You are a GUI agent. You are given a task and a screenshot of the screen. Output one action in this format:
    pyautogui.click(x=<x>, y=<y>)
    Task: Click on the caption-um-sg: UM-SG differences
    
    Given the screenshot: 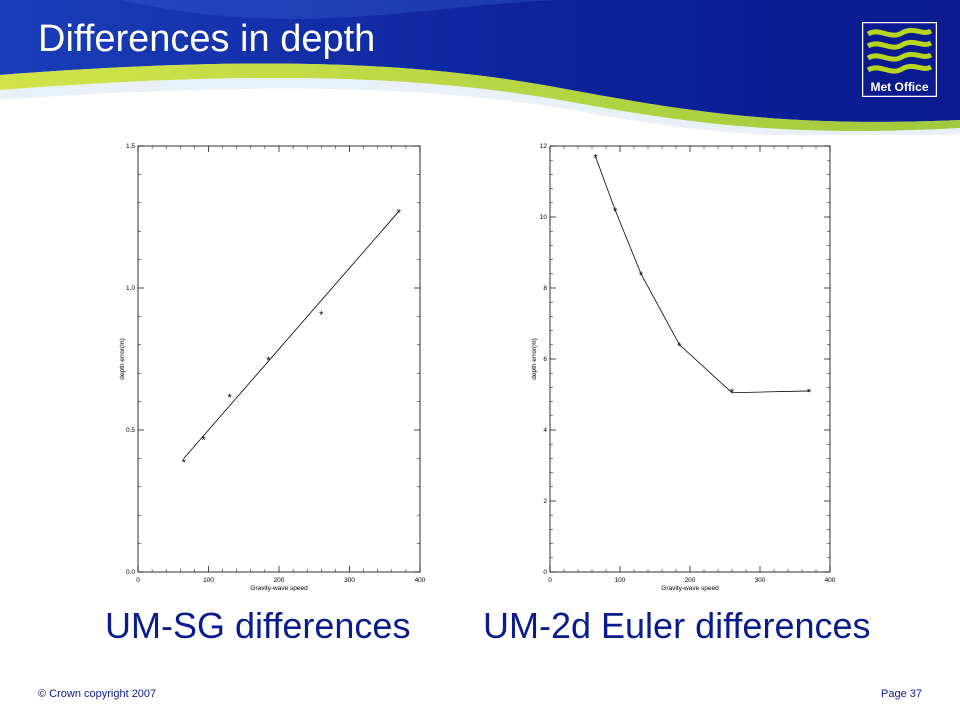 What is the action you would take?
    pyautogui.click(x=258, y=625)
    